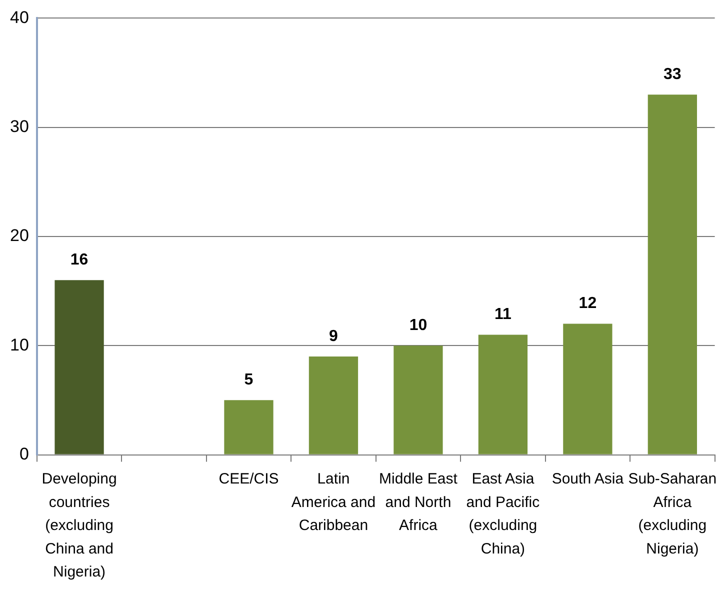 Image resolution: width=723 pixels, height=592 pixels. I want to click on data-label: 5, so click(249, 380).